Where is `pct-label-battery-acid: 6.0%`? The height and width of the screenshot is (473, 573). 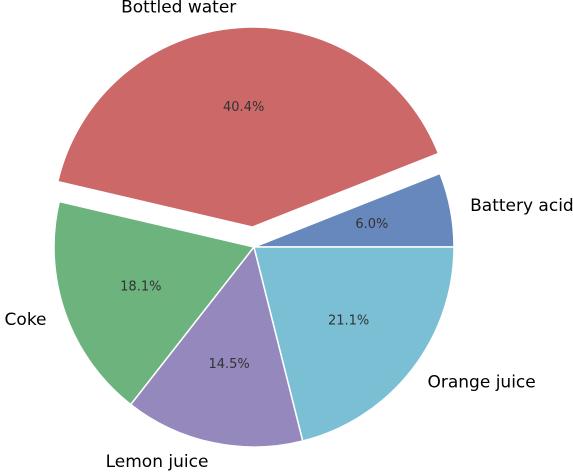 pct-label-battery-acid: 6.0% is located at coordinates (371, 224).